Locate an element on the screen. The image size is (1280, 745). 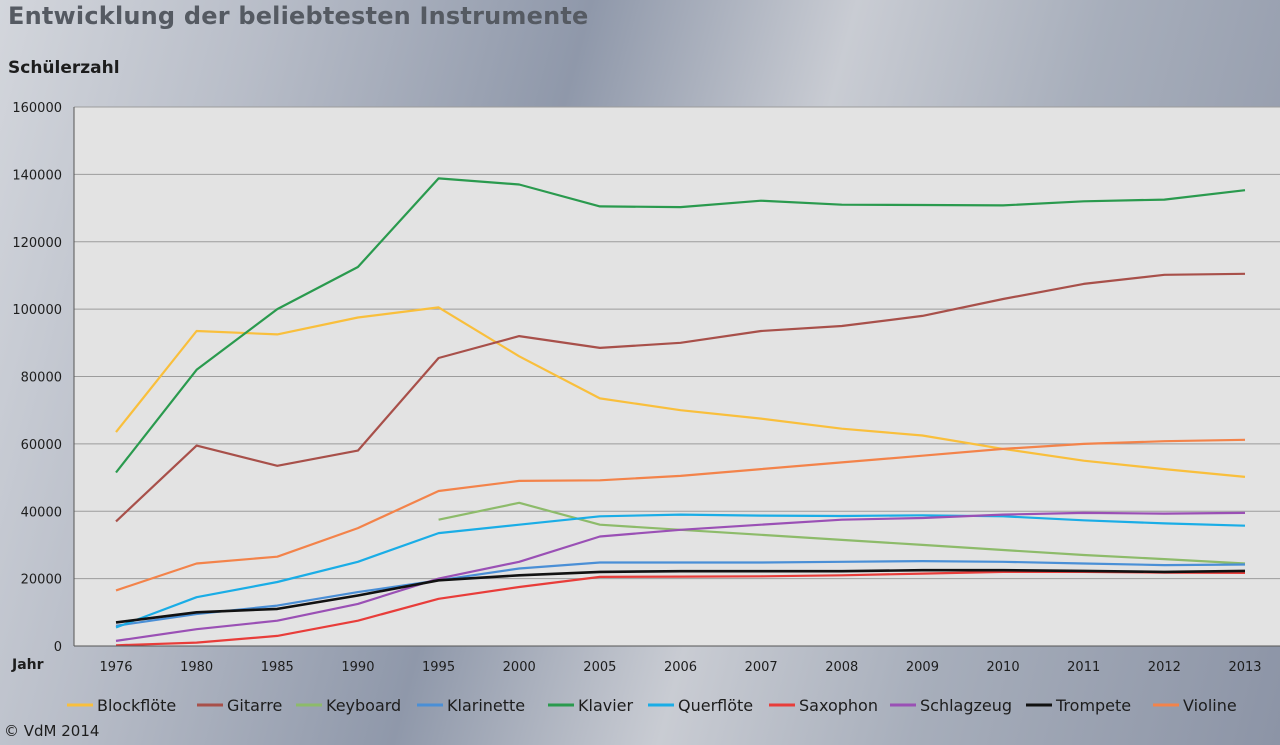
x-tick-label: 2008 is located at coordinates (841, 667).